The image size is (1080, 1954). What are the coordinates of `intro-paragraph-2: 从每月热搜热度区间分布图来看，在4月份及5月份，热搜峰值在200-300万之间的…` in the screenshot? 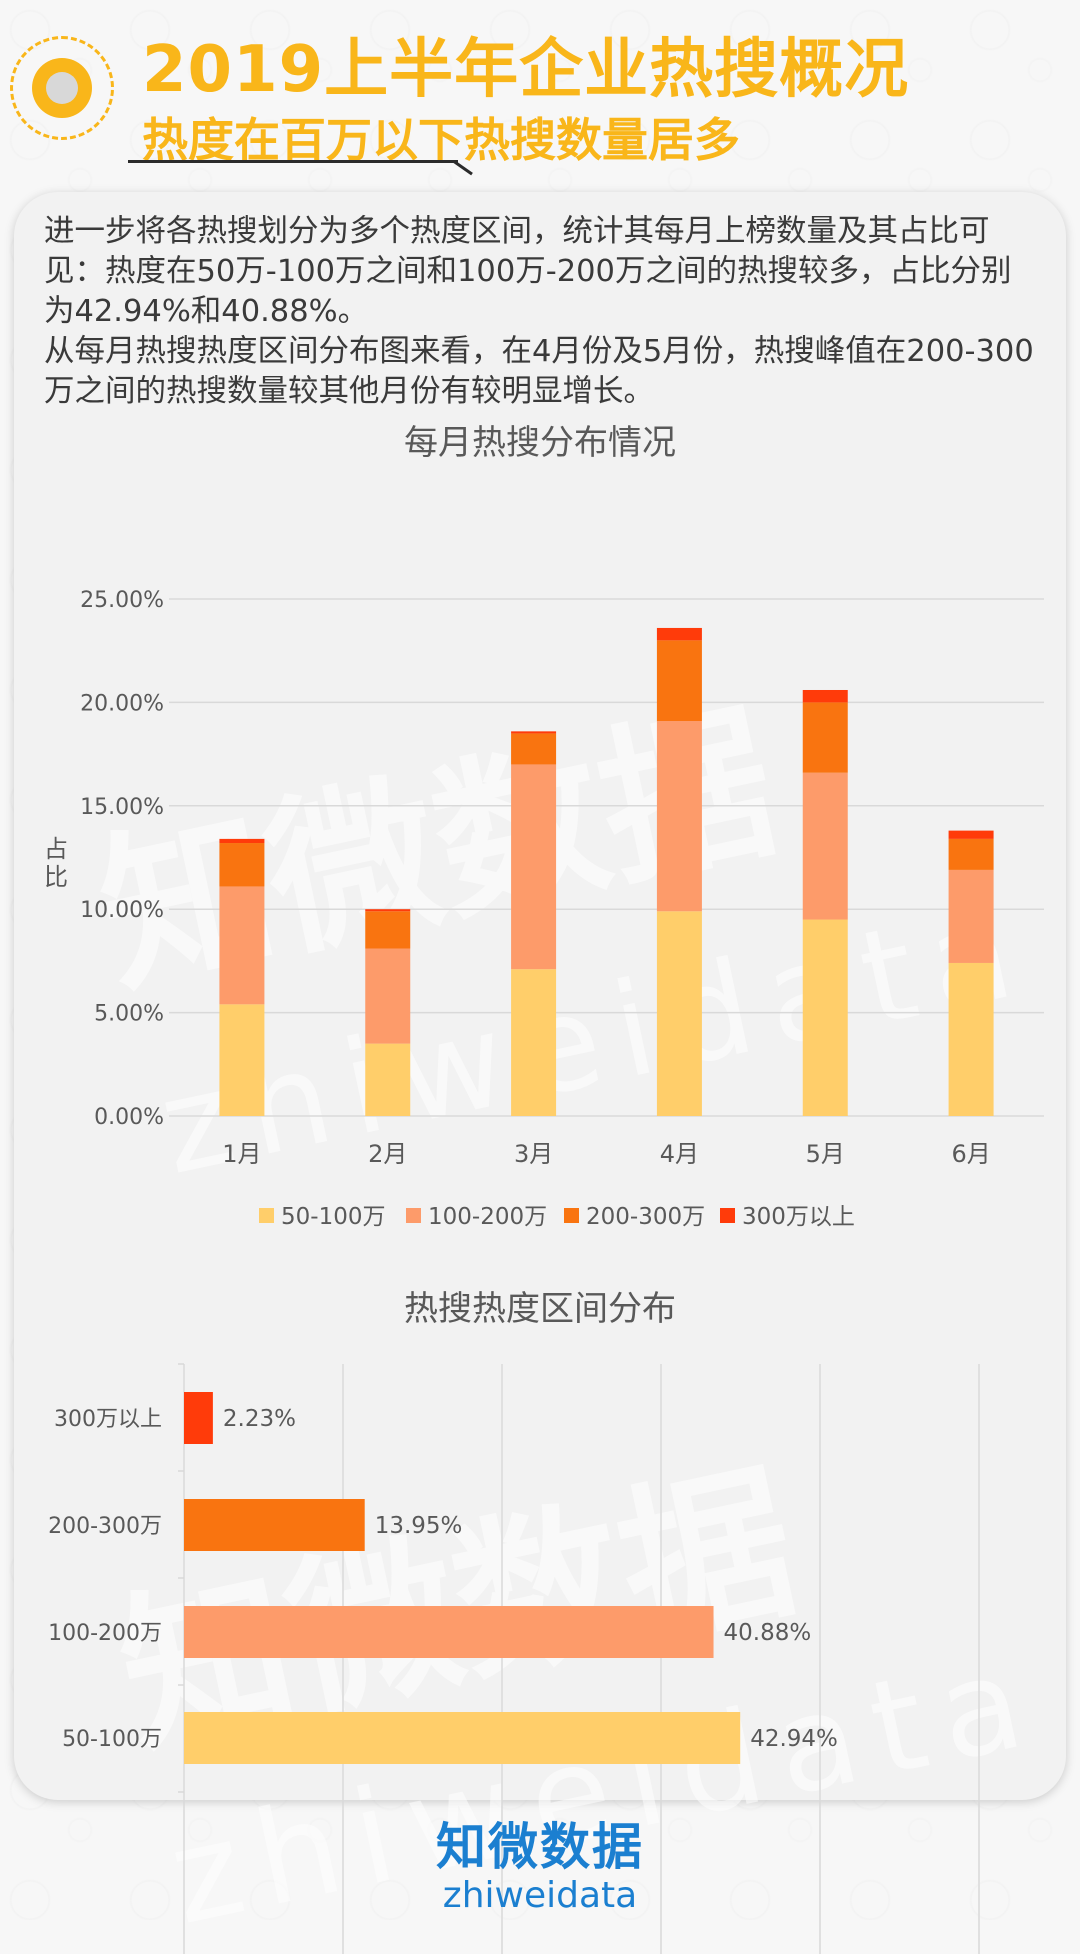 It's located at (539, 371).